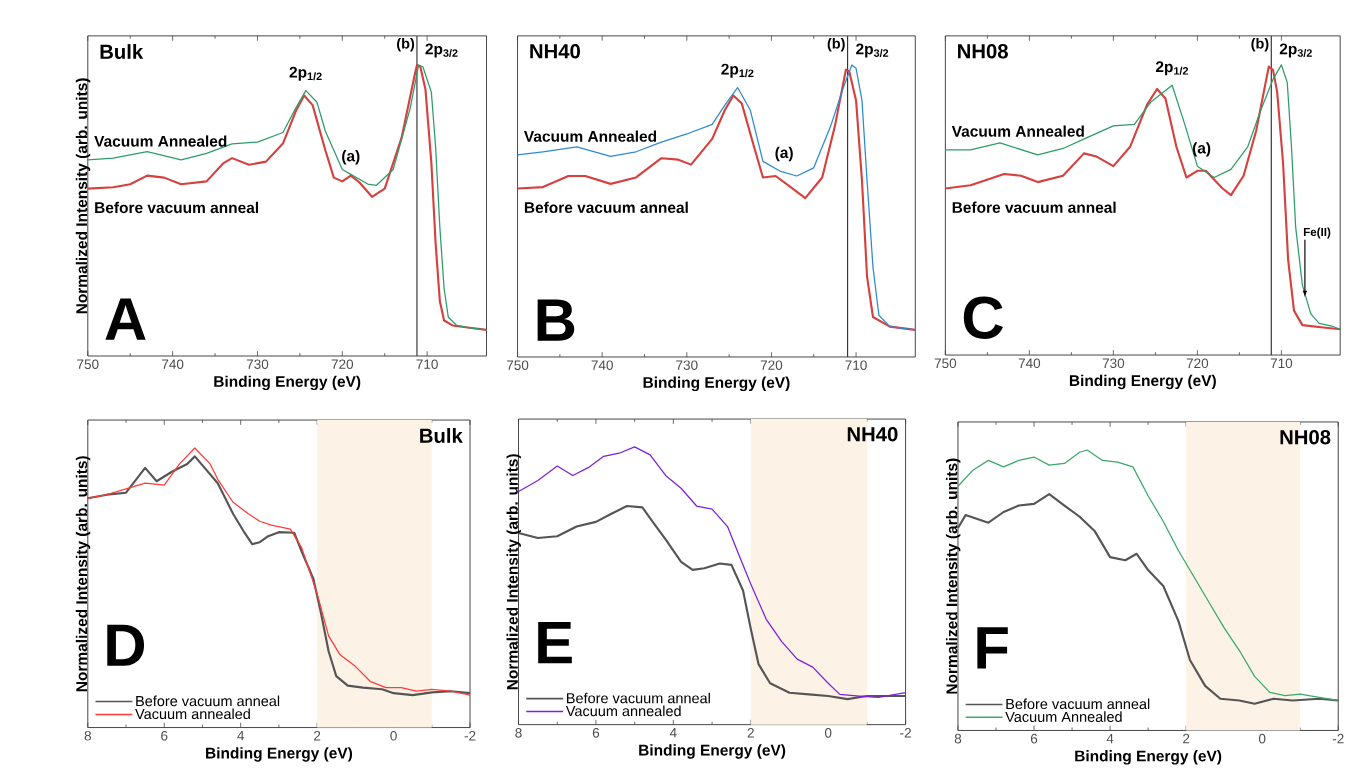 The image size is (1346, 780). What do you see at coordinates (556, 320) in the screenshot?
I see `annotation: B` at bounding box center [556, 320].